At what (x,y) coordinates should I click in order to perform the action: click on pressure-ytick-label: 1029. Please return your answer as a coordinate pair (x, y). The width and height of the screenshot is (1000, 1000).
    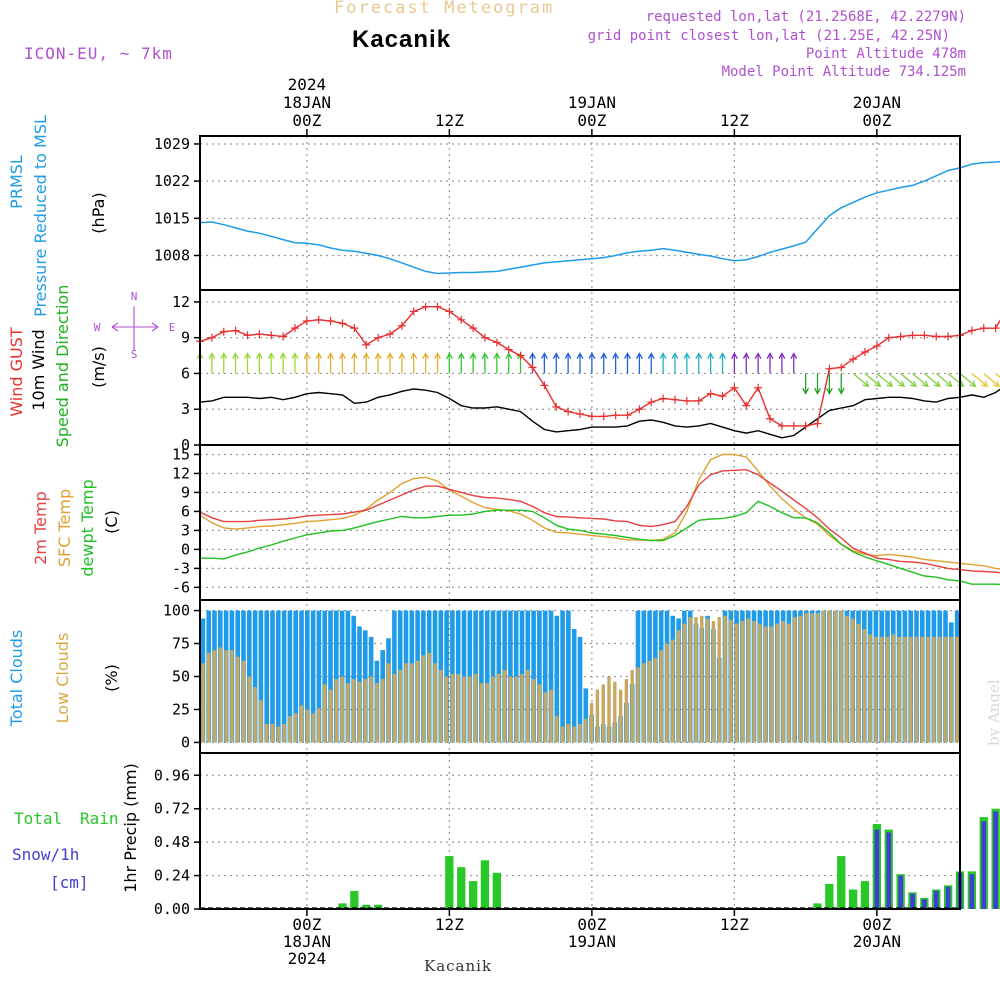
    Looking at the image, I should click on (172, 144).